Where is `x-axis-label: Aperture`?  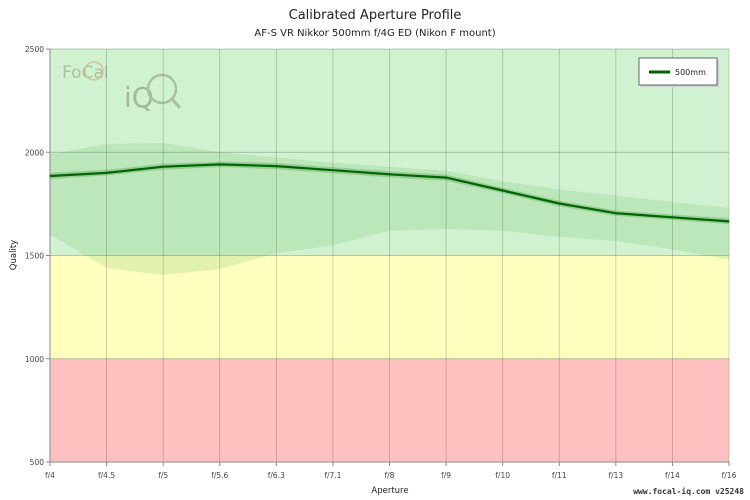 x-axis-label: Aperture is located at coordinates (389, 491).